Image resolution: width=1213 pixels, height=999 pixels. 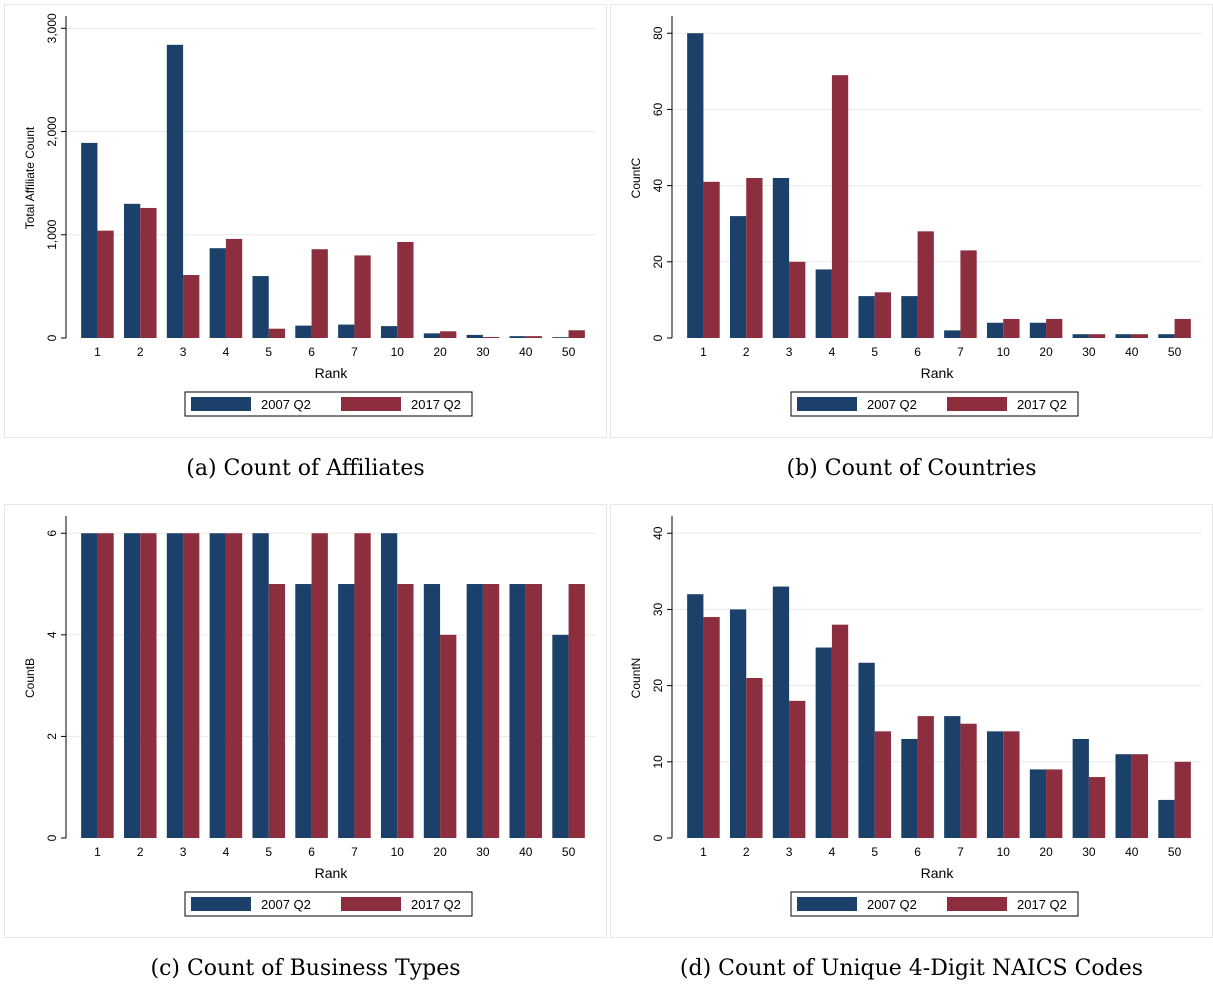 What do you see at coordinates (221, 404) in the screenshot?
I see `legend-swatch-2007` at bounding box center [221, 404].